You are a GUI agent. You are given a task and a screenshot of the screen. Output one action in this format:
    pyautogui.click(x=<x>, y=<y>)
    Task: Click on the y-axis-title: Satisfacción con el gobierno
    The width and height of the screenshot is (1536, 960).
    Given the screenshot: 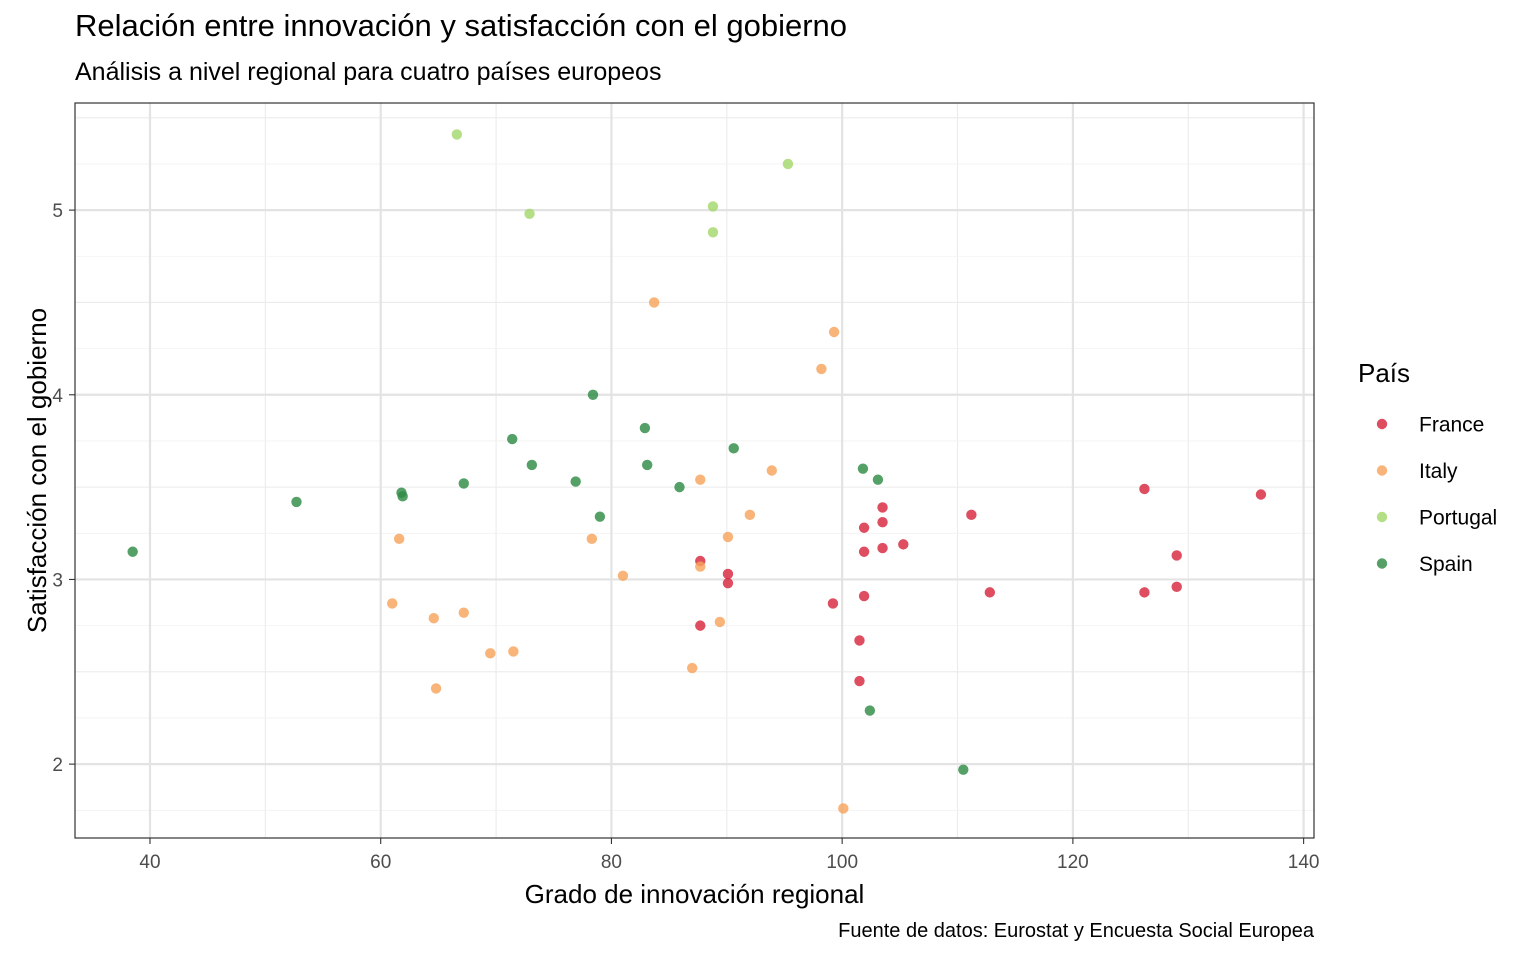 What is the action you would take?
    pyautogui.click(x=37, y=470)
    